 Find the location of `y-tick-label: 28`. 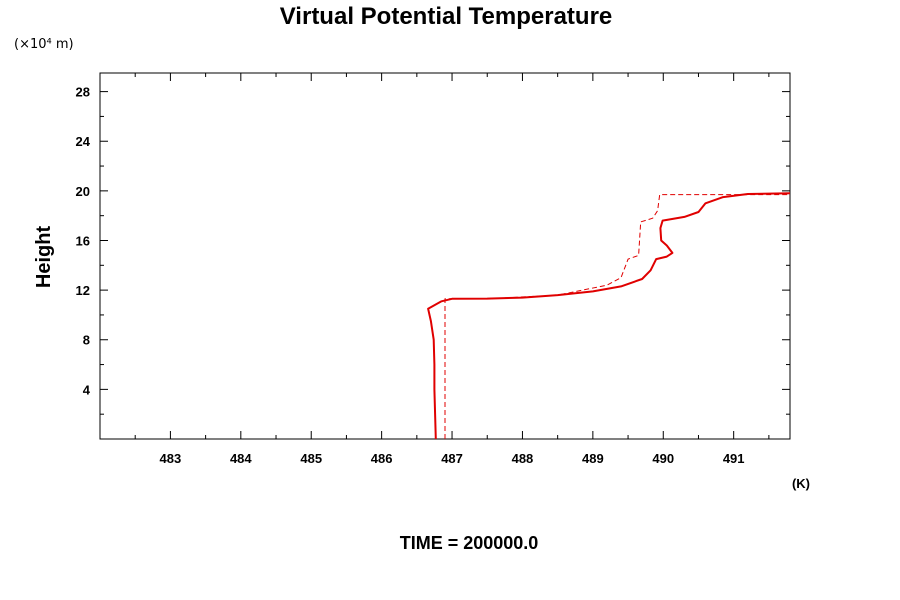

y-tick-label: 28 is located at coordinates (83, 92).